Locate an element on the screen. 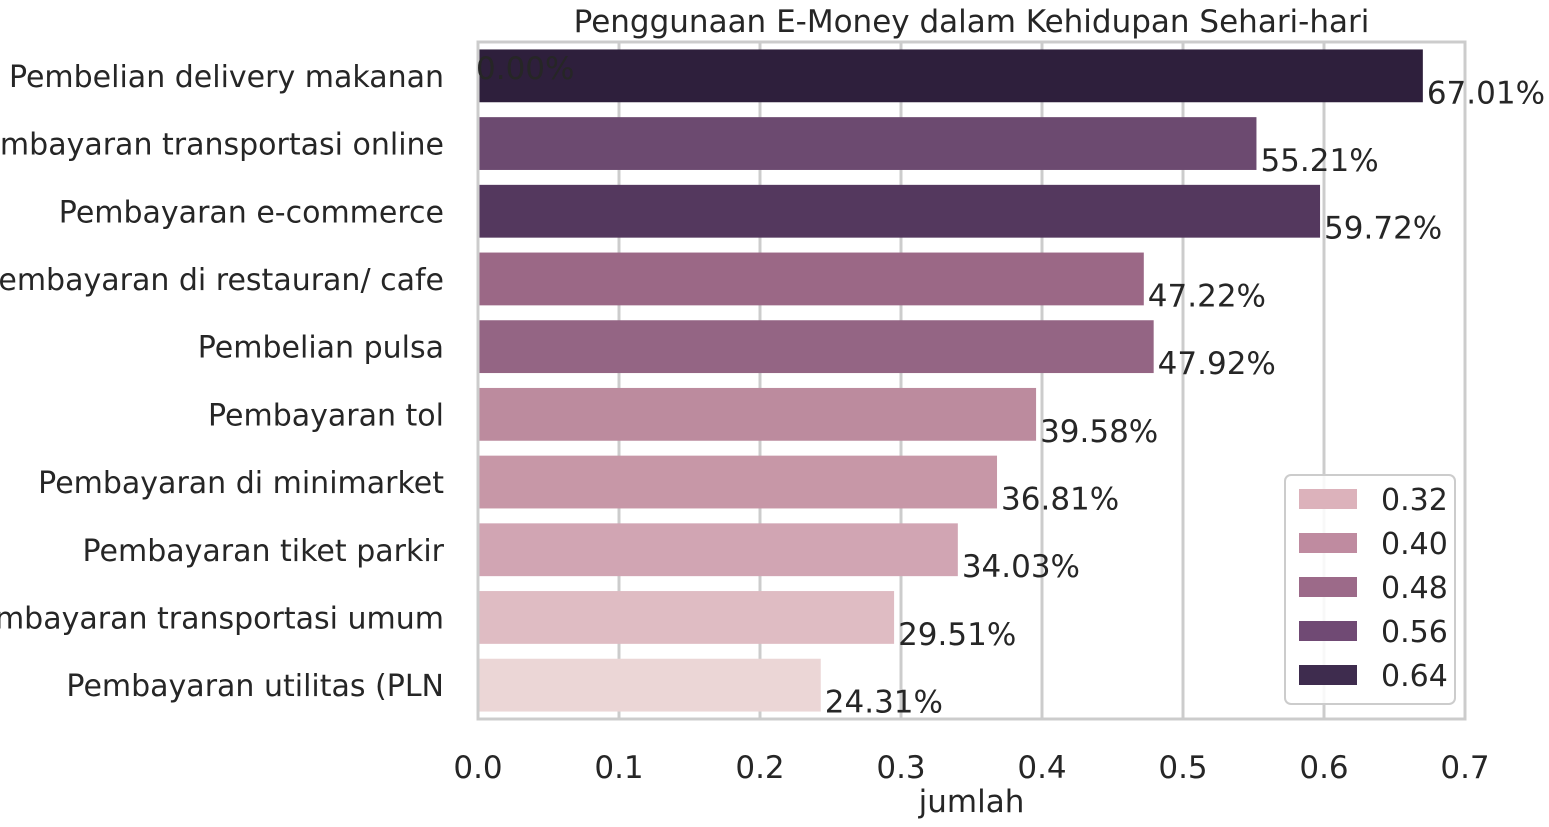  legend-label: 0.48 is located at coordinates (1414, 588).